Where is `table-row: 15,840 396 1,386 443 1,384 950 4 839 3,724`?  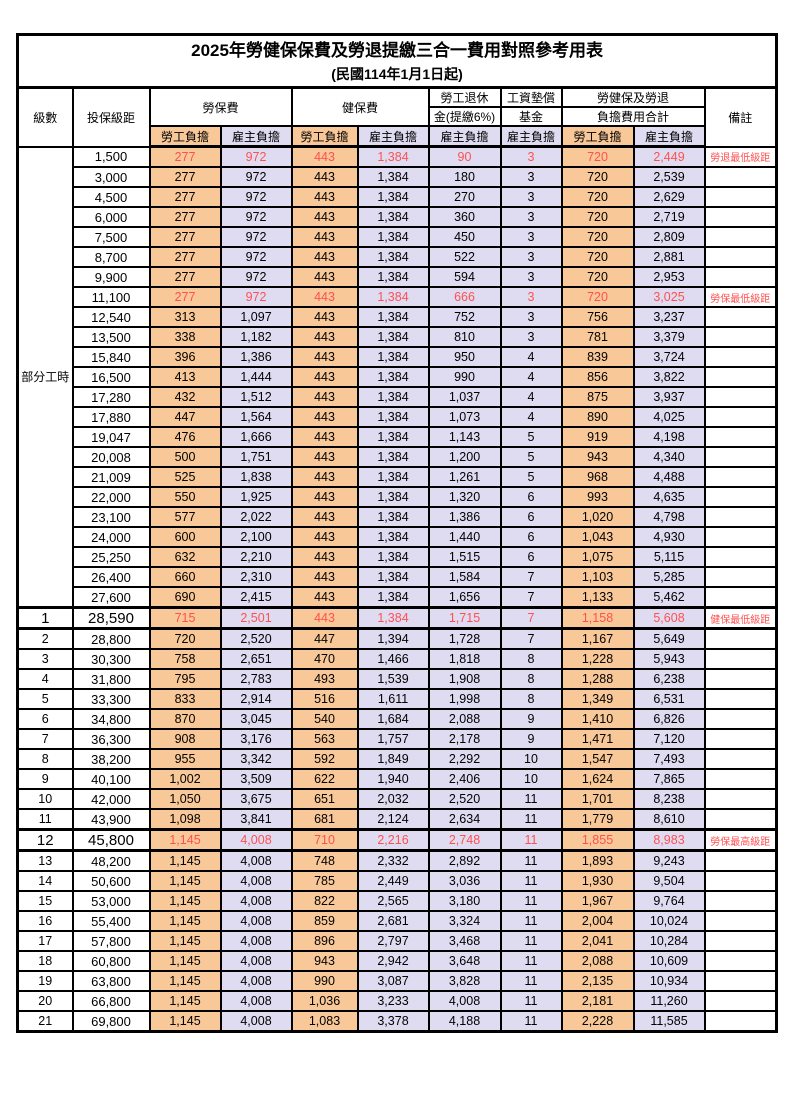 table-row: 15,840 396 1,386 443 1,384 950 4 839 3,724 is located at coordinates (398, 357).